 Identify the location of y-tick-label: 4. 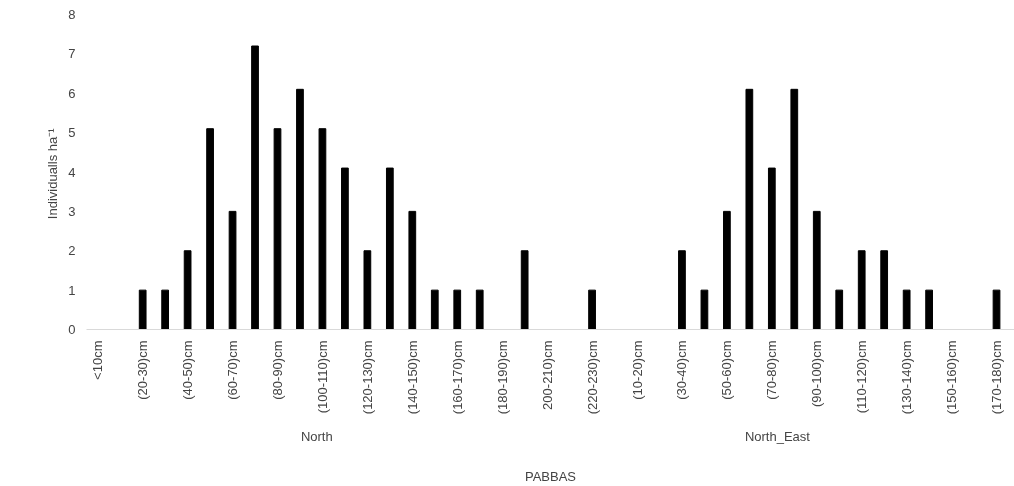
(72, 172).